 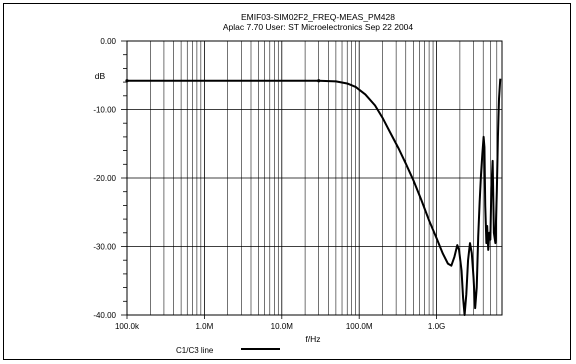 I want to click on y-tick-label: -30.00, so click(x=104, y=247).